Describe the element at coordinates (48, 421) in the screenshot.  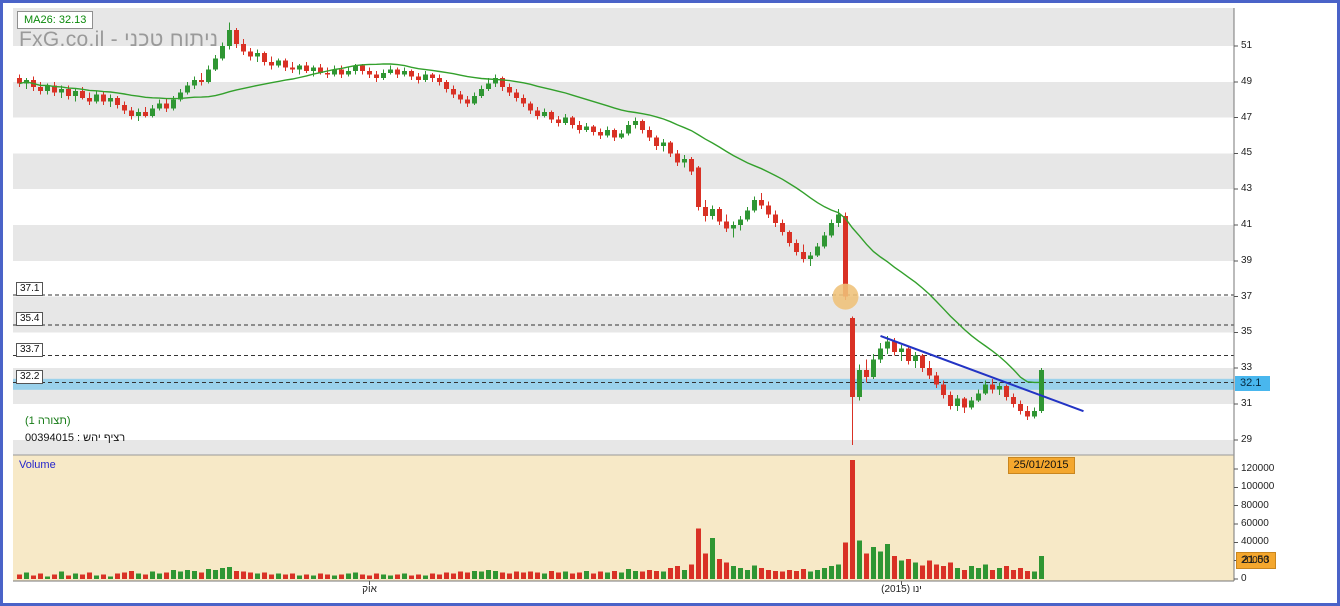
I see `formation-note: (תצורה 1)` at that location.